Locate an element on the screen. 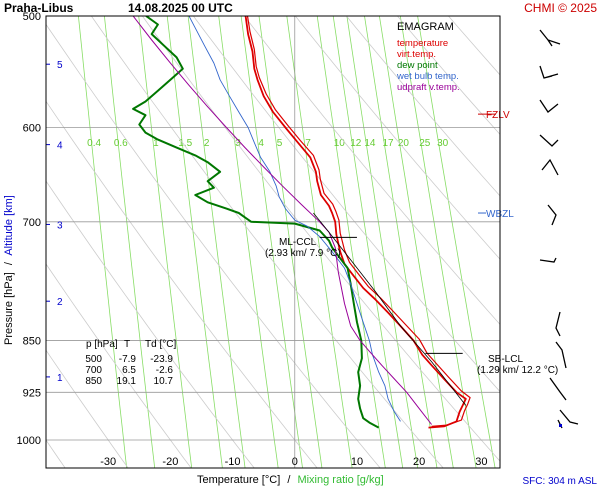 Image resolution: width=600 pixels, height=500 pixels. xlabel-mixing-ratio: Mixing ratio [g/kg] is located at coordinates (340, 480).